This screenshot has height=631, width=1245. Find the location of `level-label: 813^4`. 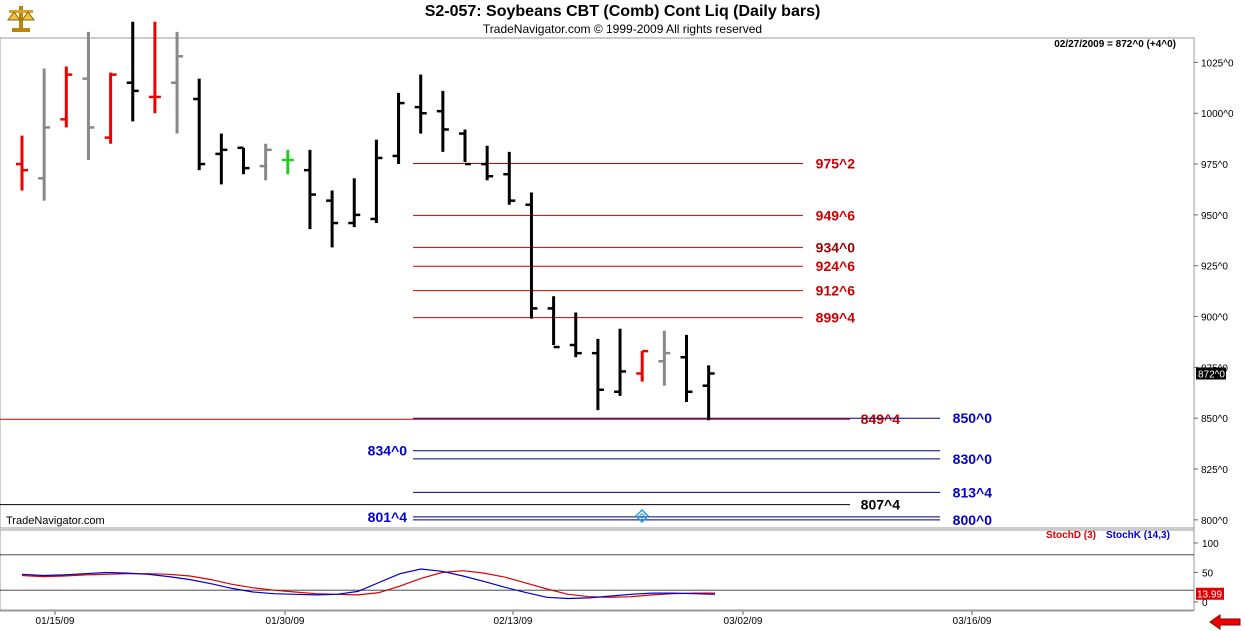

level-label: 813^4 is located at coordinates (973, 492).